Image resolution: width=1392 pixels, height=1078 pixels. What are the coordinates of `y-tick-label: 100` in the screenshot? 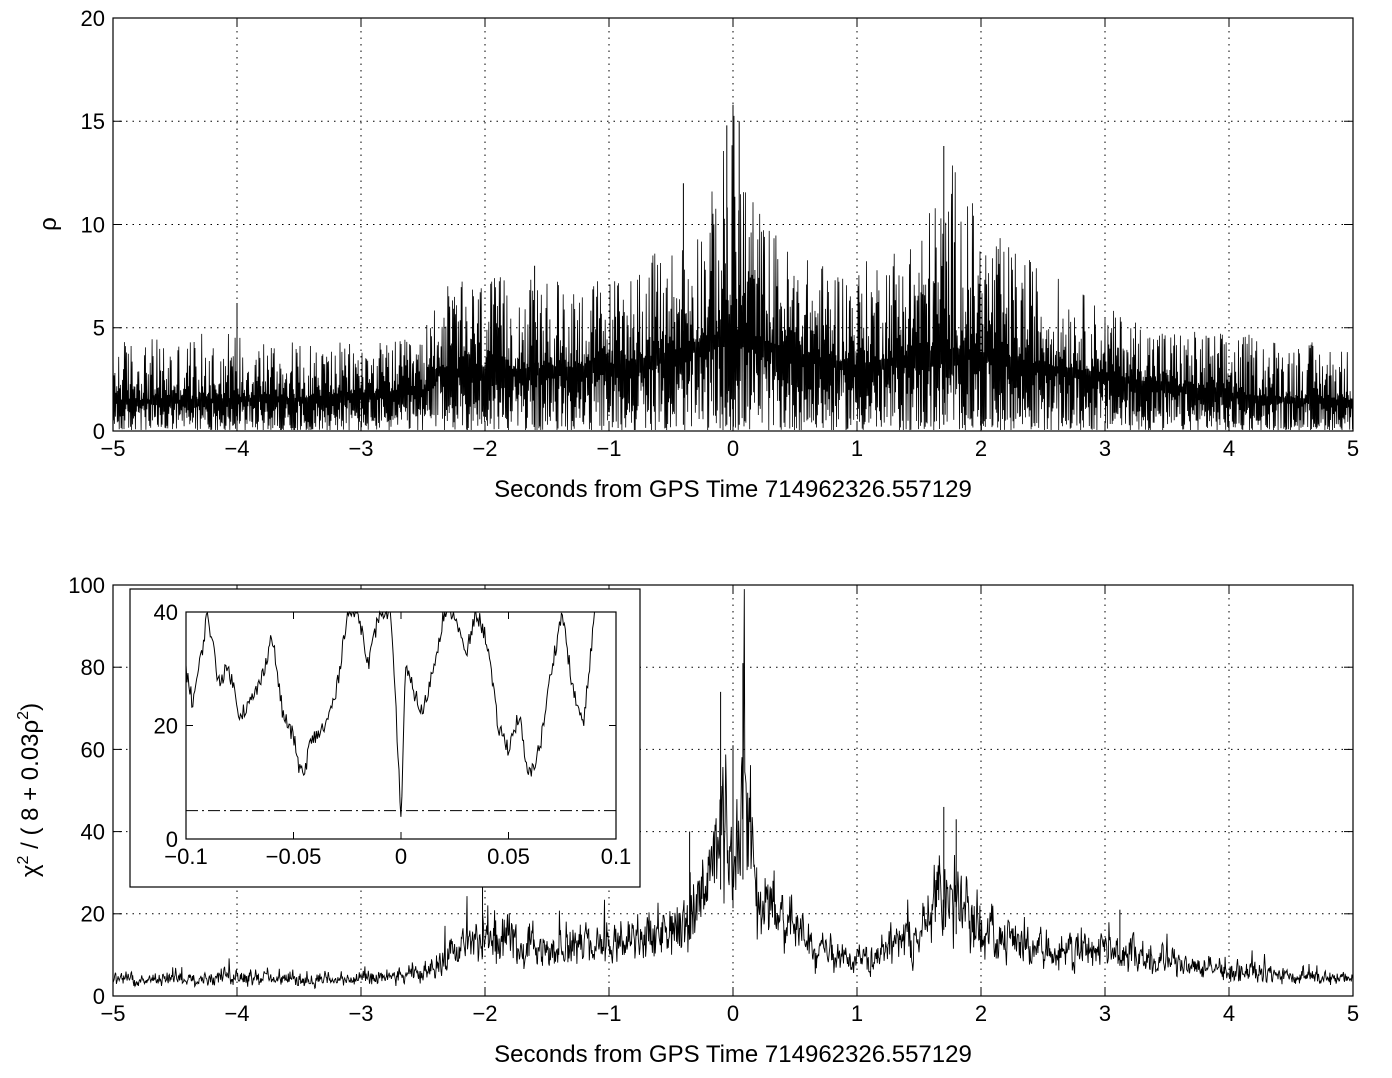 It's located at (86, 585).